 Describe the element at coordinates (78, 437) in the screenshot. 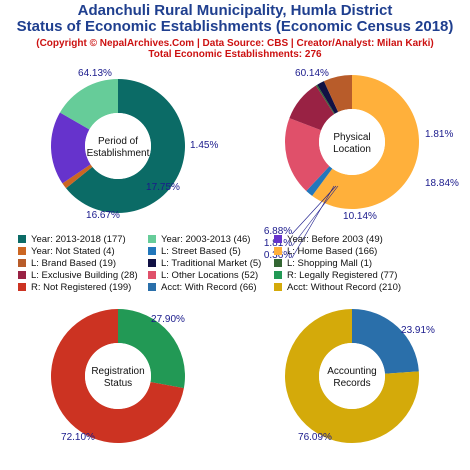

I see `slice-percent-label: 72.10%` at that location.